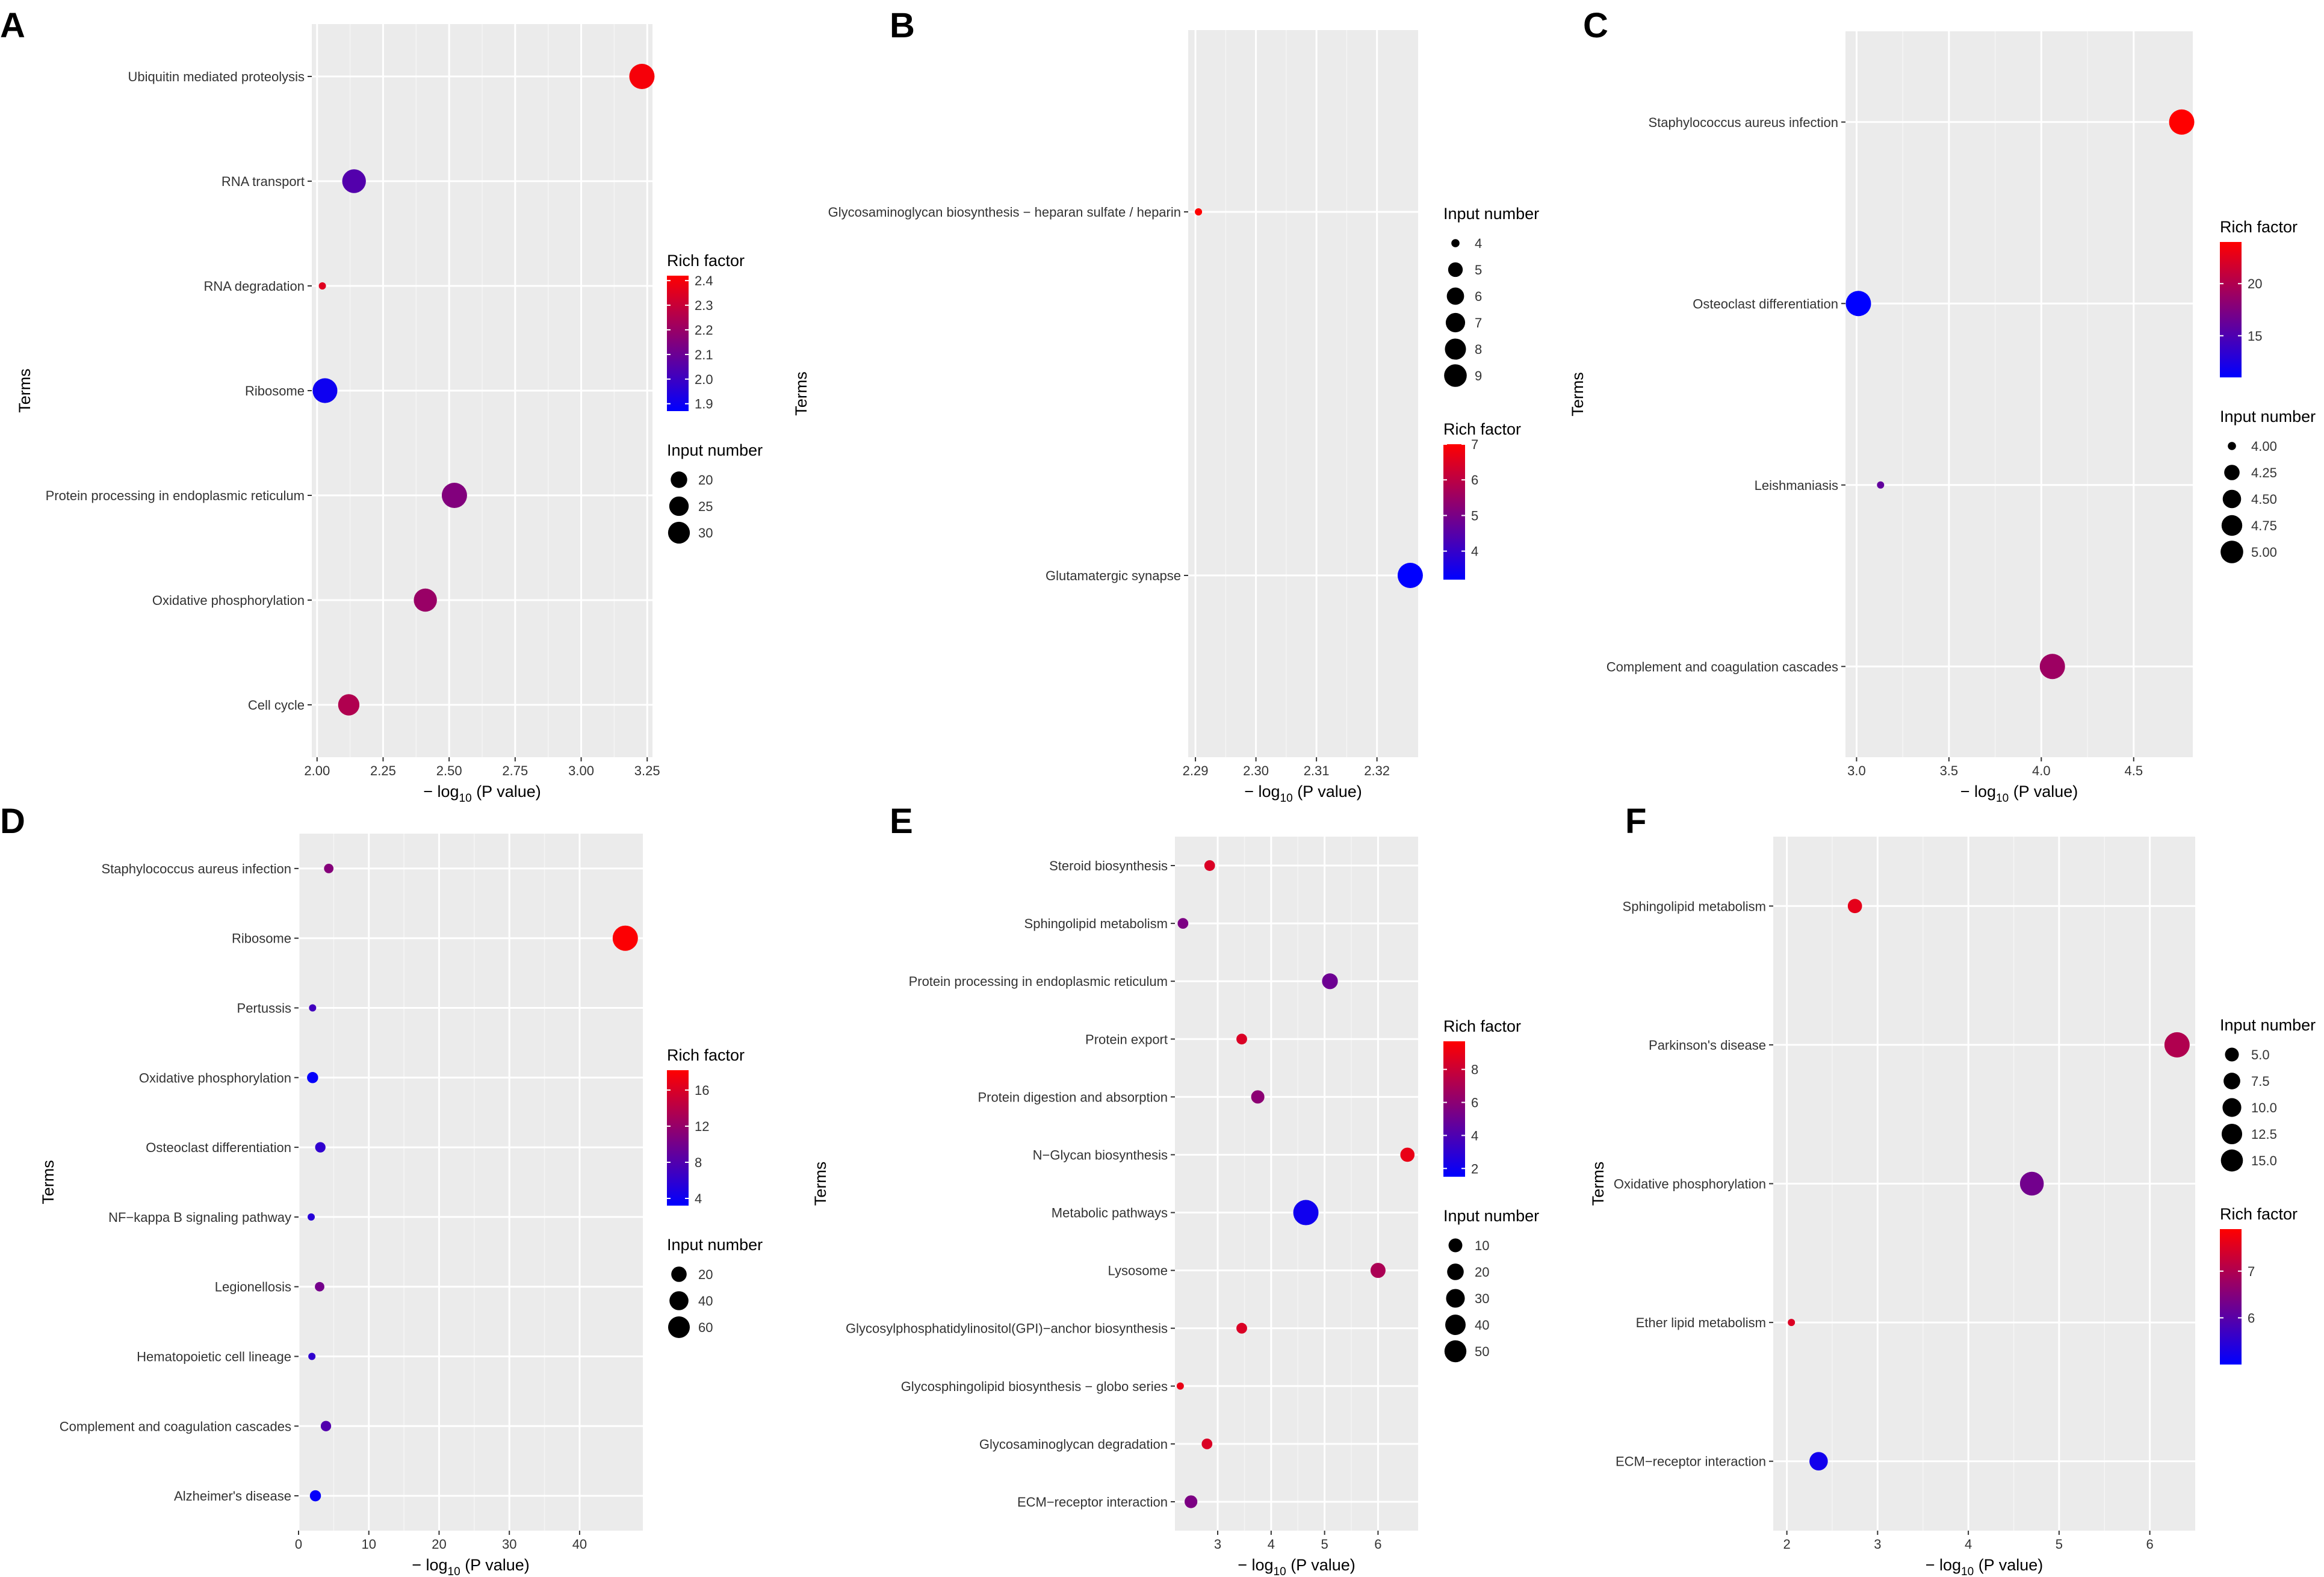 Image resolution: width=2324 pixels, height=1577 pixels. Describe the element at coordinates (1701, 1322) in the screenshot. I see `term-label: Ether lipid metabolism` at that location.